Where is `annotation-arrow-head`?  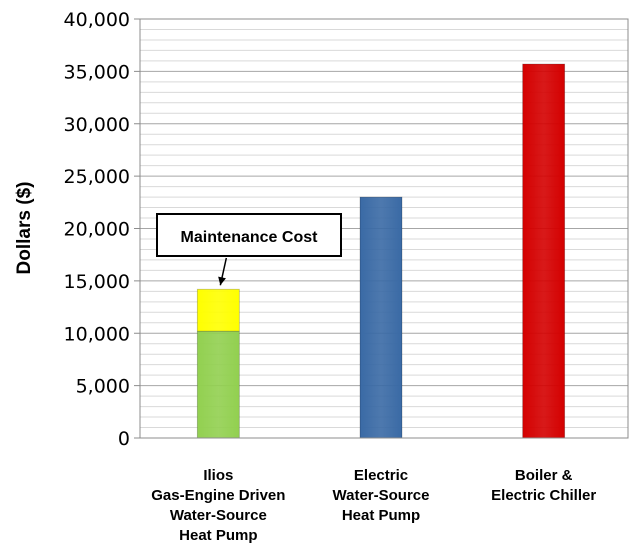 annotation-arrow-head is located at coordinates (222, 281).